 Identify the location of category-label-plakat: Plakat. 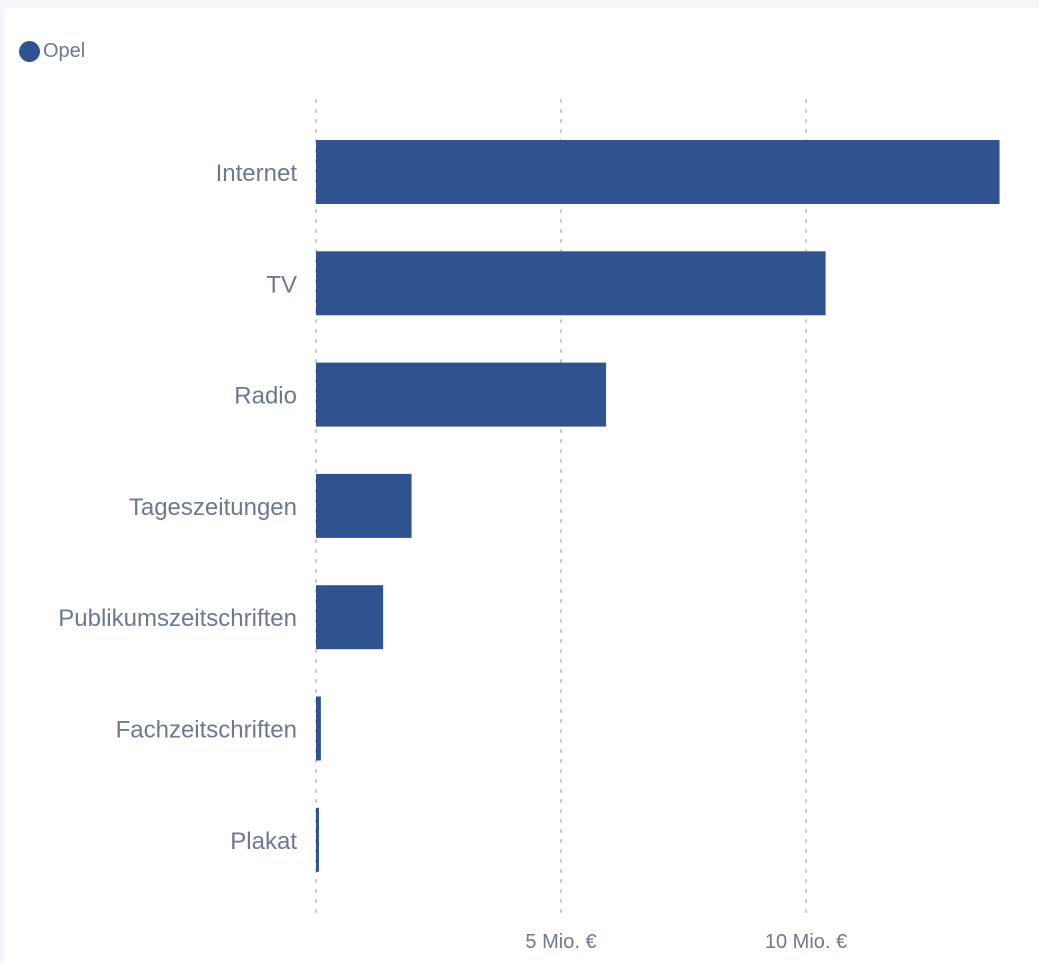
(263, 841).